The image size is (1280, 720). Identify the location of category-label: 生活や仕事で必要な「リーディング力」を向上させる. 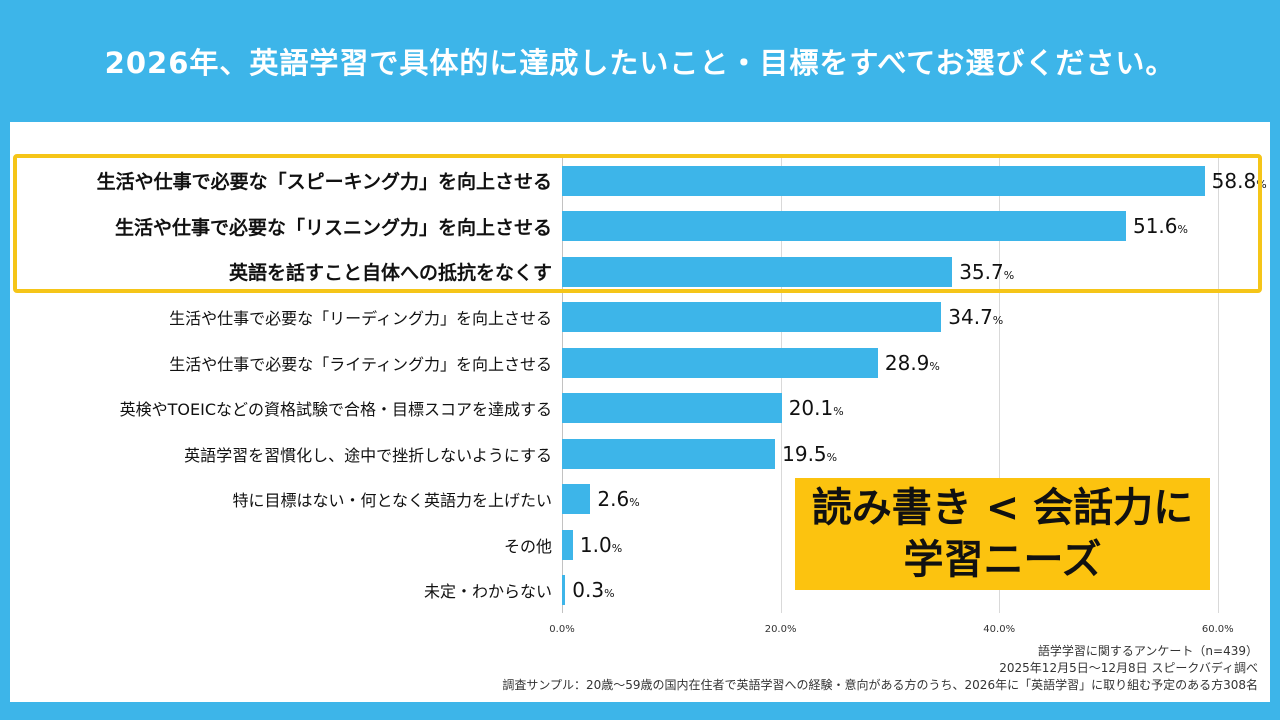
(360, 319).